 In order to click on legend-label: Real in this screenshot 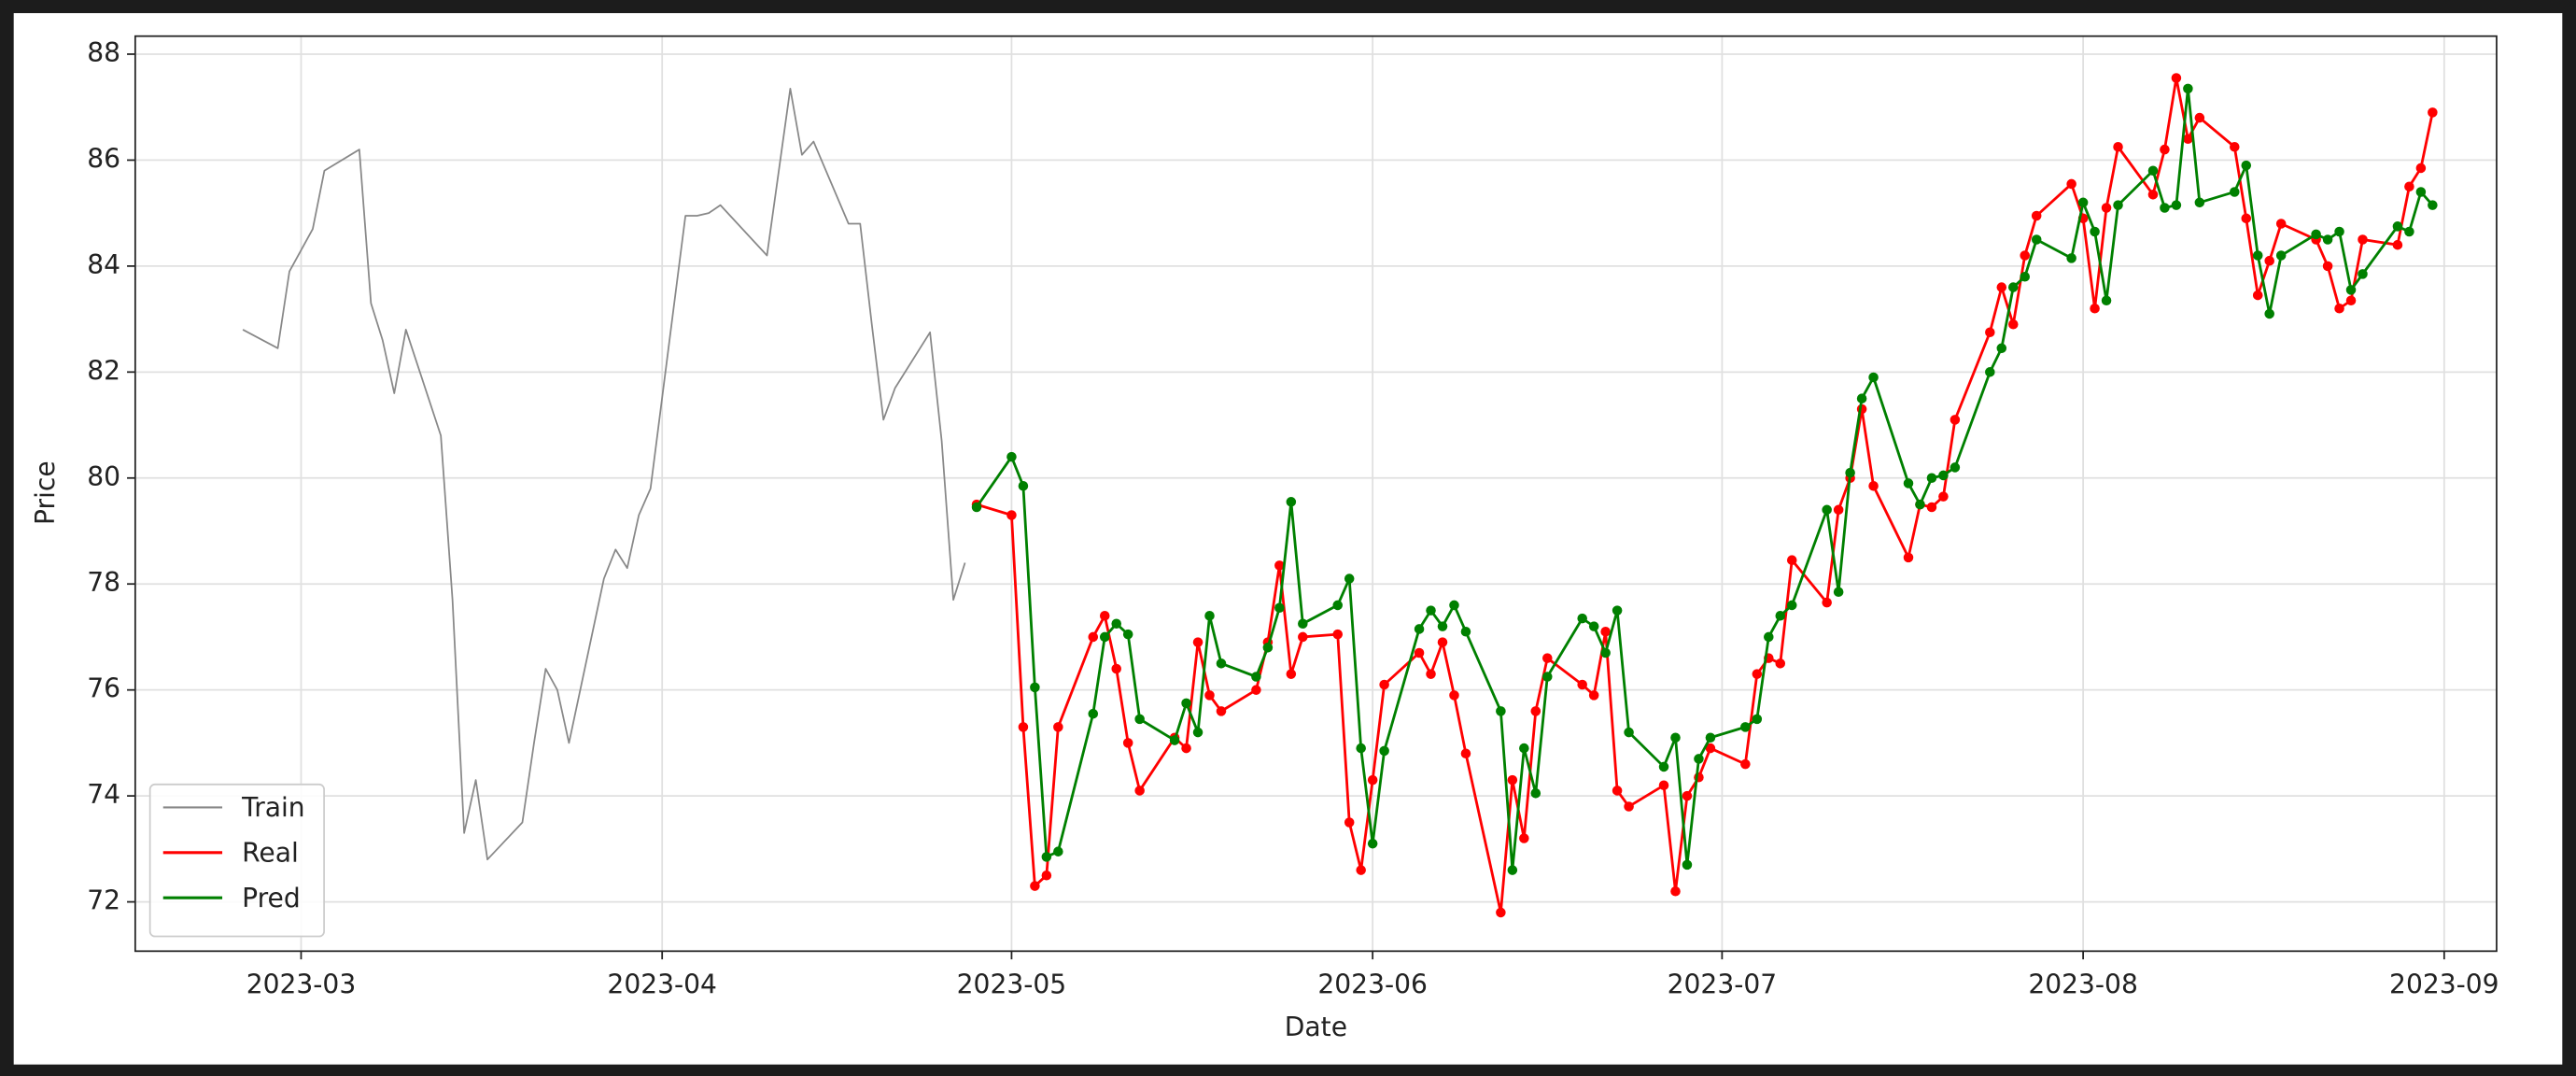, I will do `click(271, 853)`.